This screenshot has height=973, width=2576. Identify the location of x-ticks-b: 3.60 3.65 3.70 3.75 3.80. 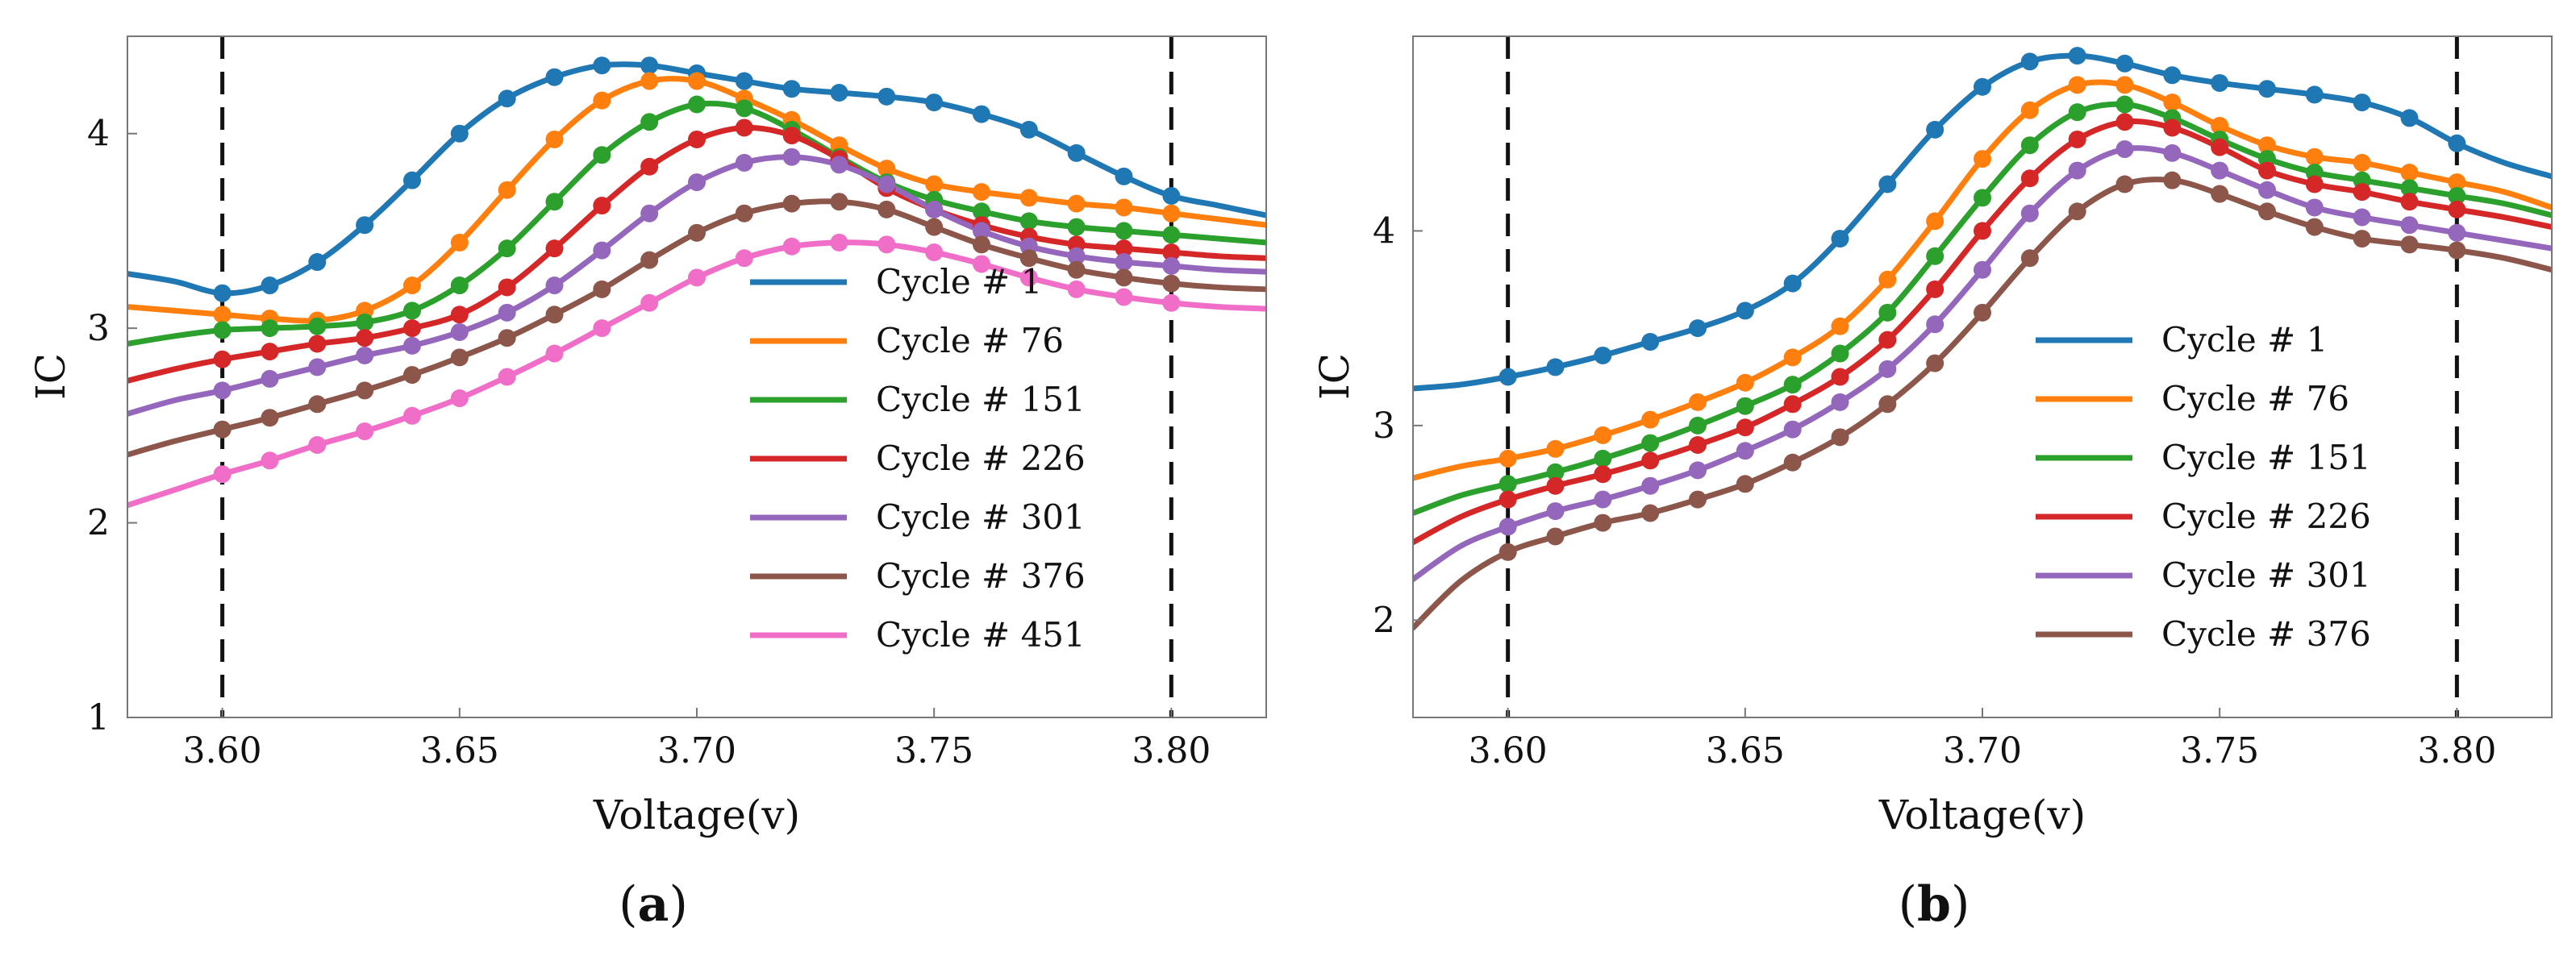
(1982, 740).